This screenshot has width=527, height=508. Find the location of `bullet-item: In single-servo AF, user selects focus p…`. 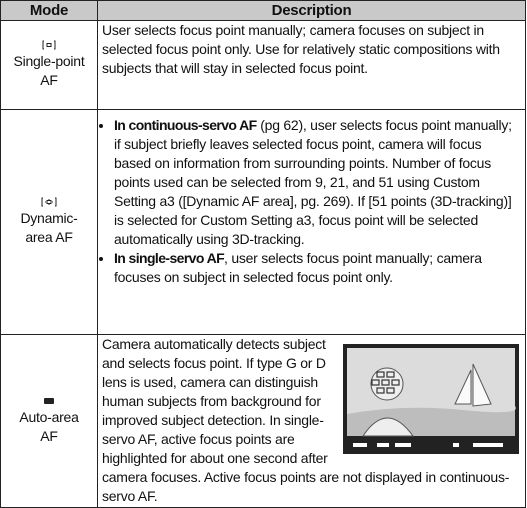

bullet-item: In single-servo AF, user selects focus p… is located at coordinates (317, 268).